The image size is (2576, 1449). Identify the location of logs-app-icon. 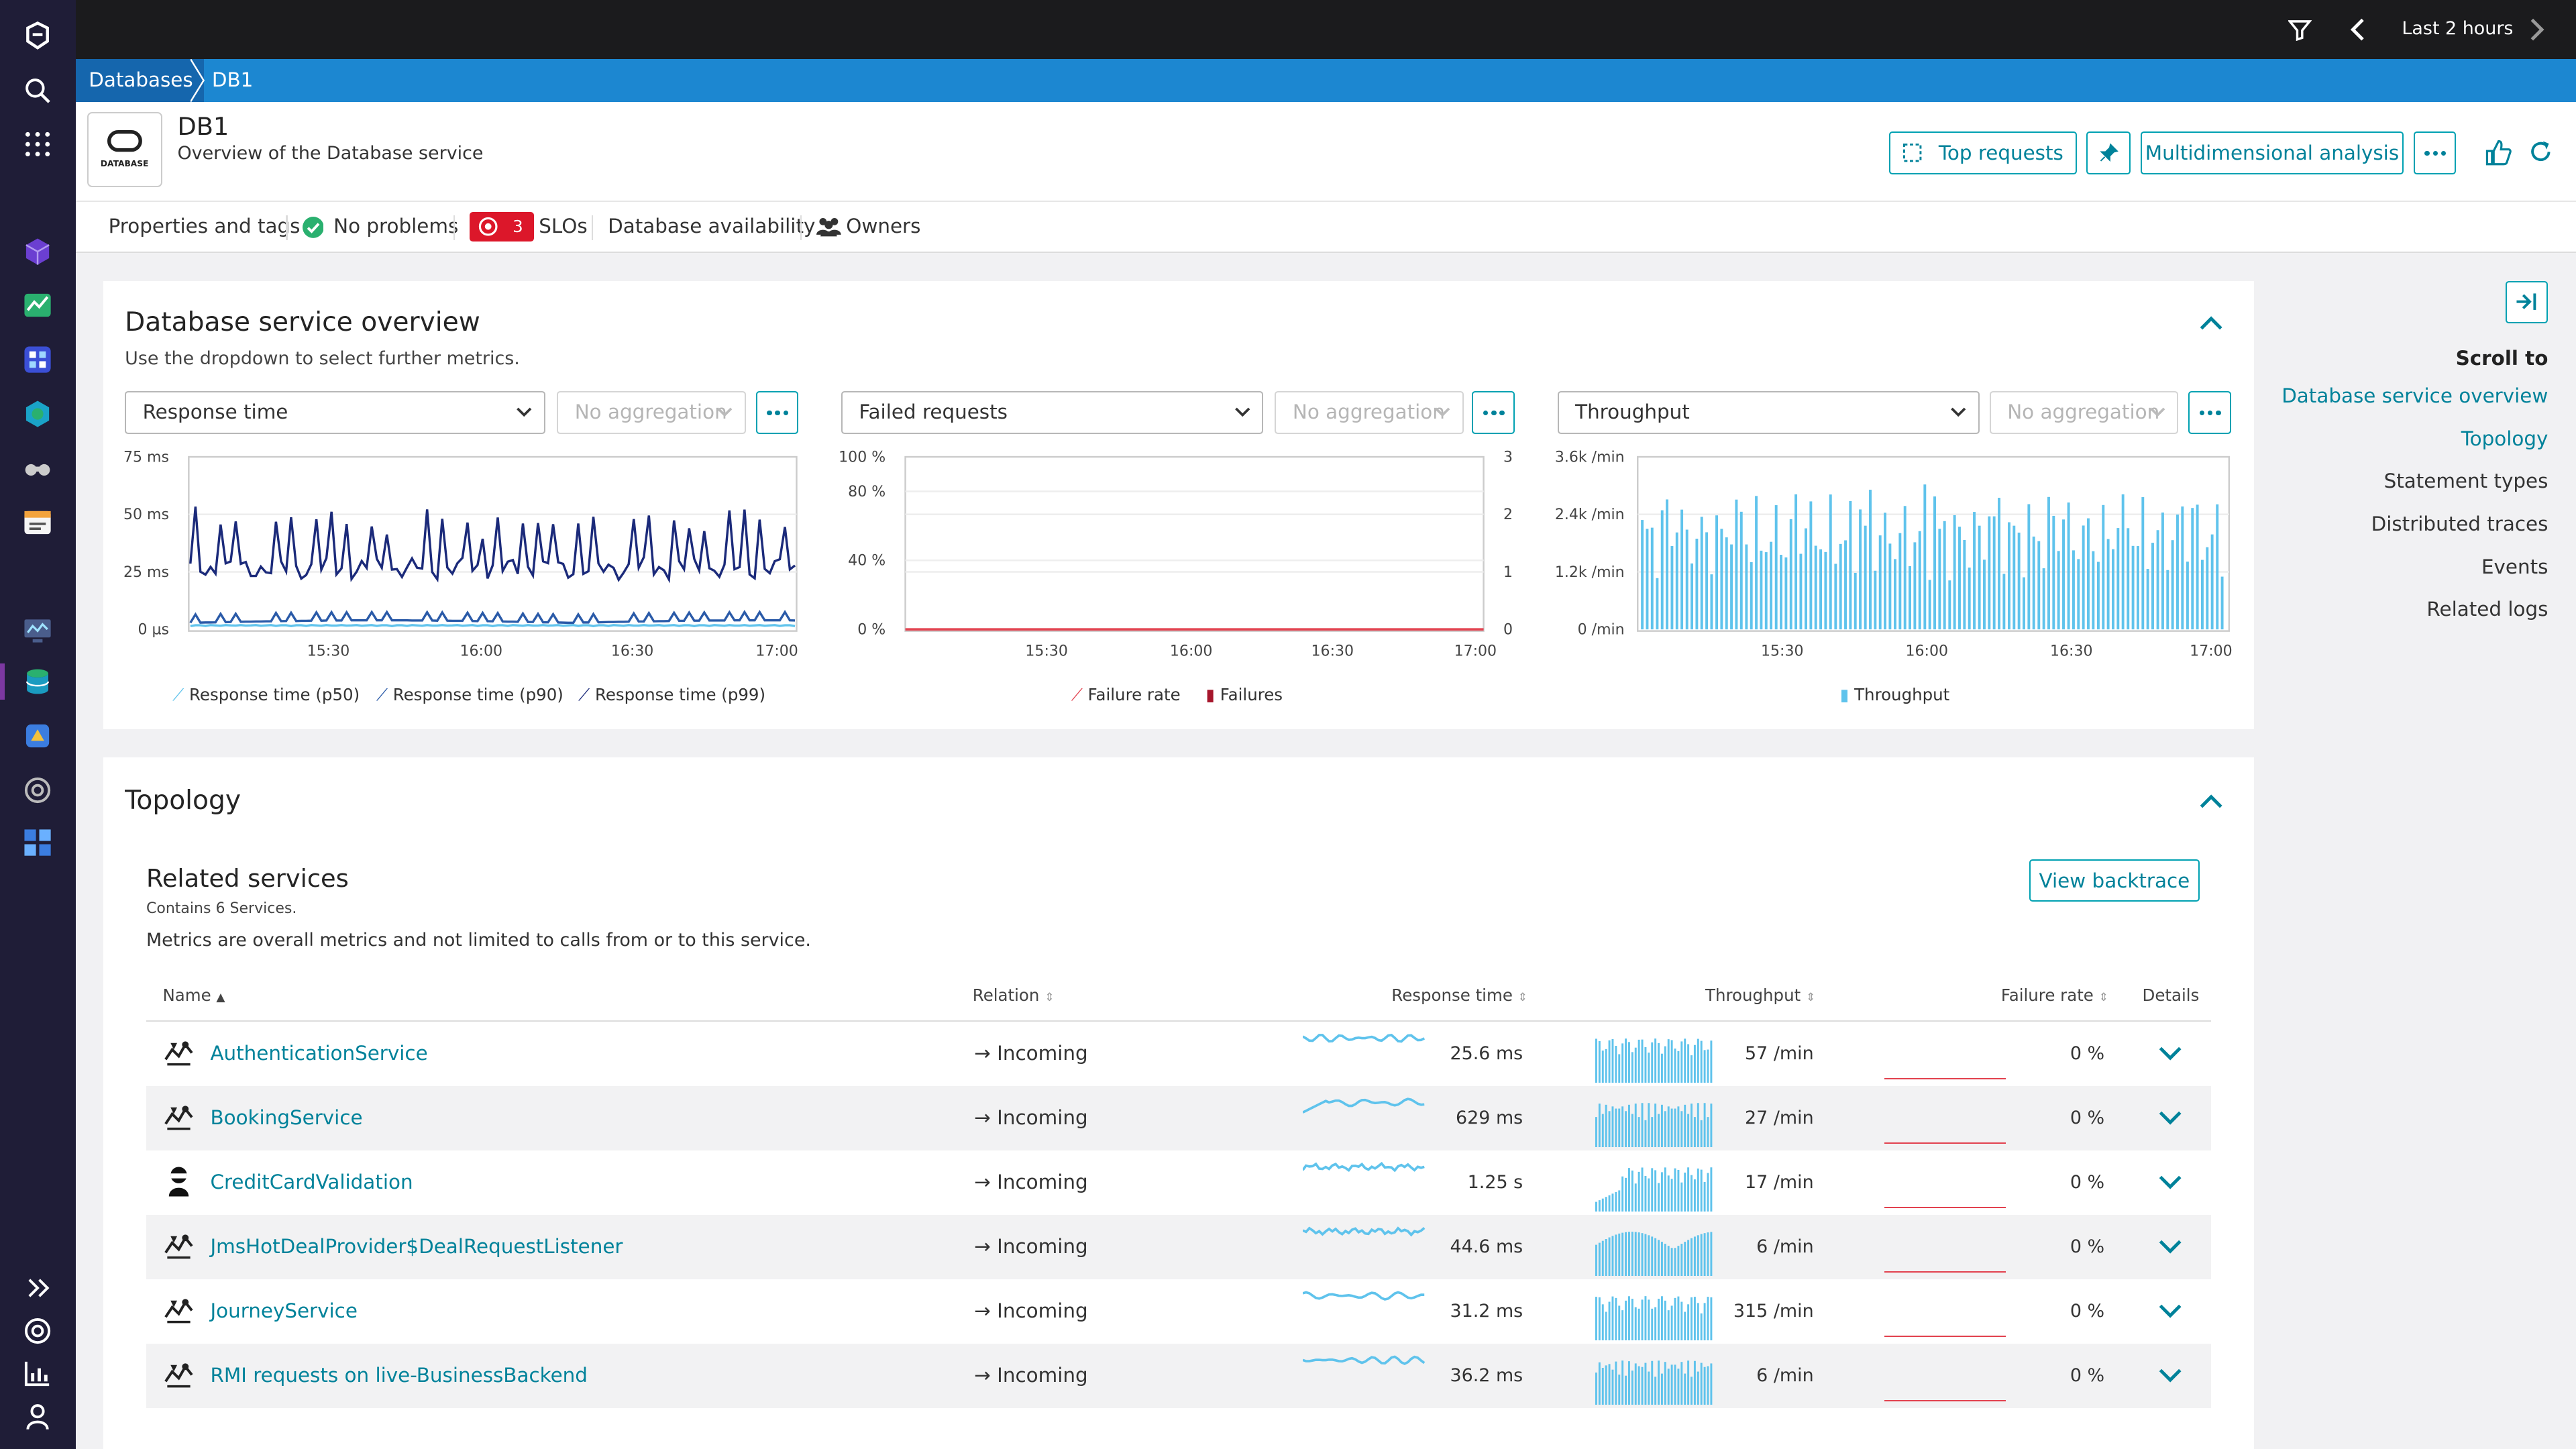
(38, 522).